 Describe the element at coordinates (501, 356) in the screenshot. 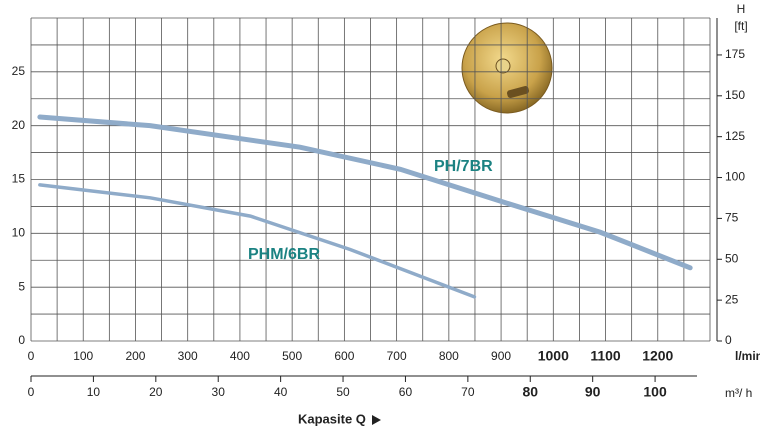

I see `x-tick-label: 900` at that location.